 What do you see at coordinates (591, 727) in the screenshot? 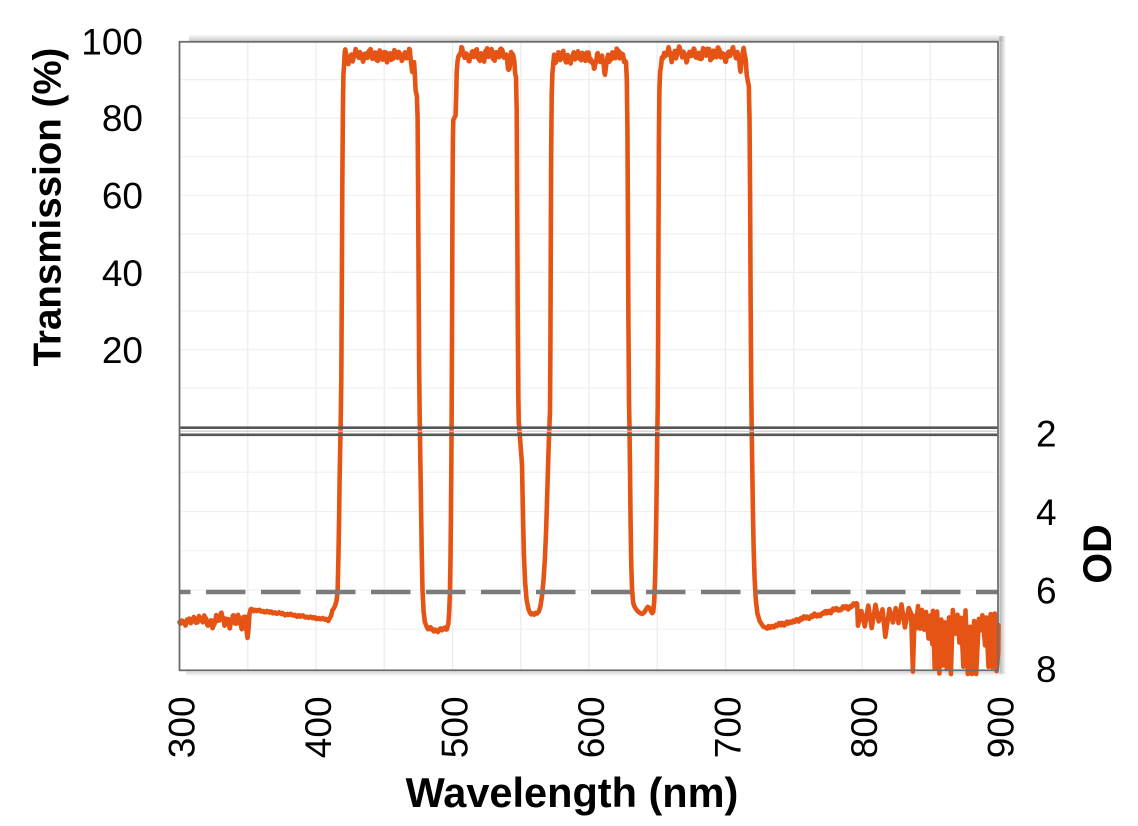
I see `svg-text: 600` at bounding box center [591, 727].